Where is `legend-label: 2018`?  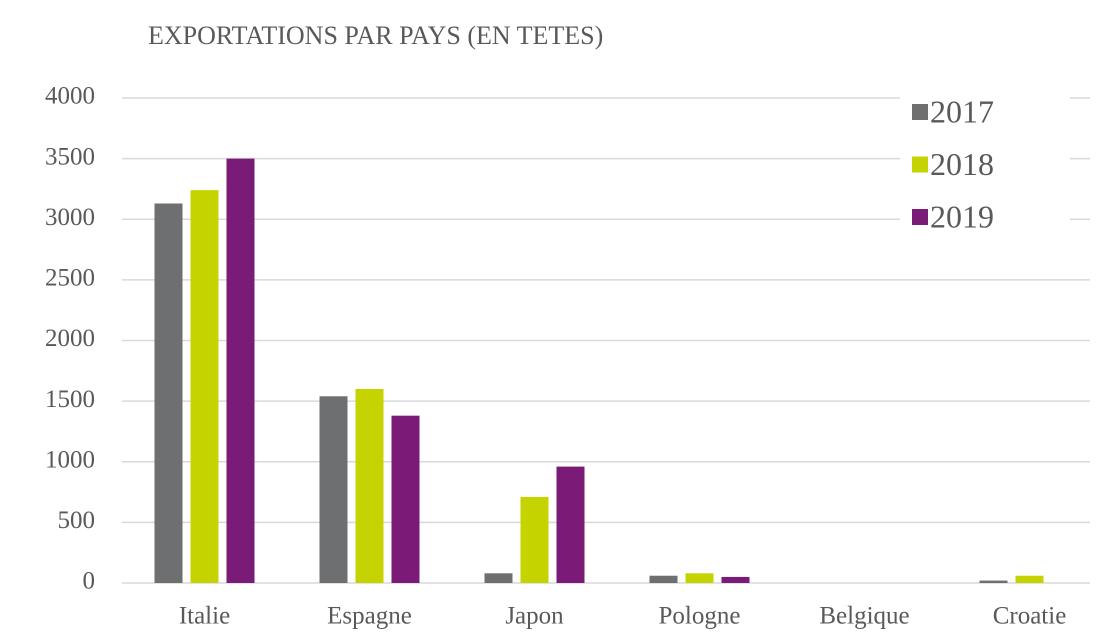 legend-label: 2018 is located at coordinates (962, 164).